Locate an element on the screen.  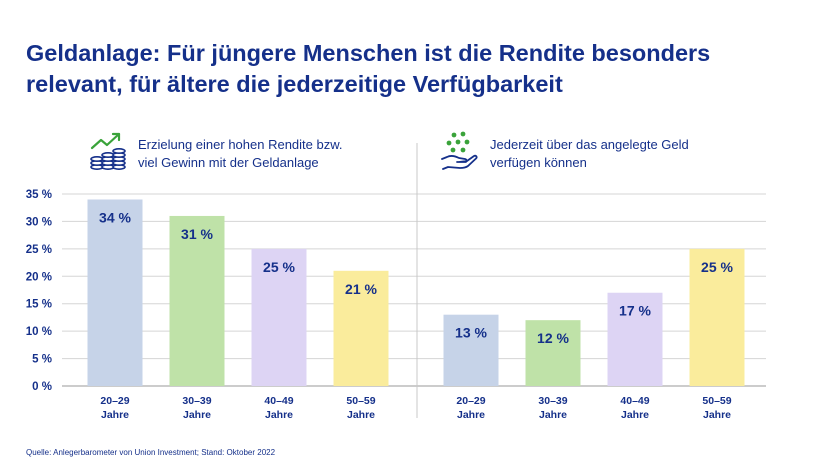
hand-coins-icon is located at coordinates (459, 150).